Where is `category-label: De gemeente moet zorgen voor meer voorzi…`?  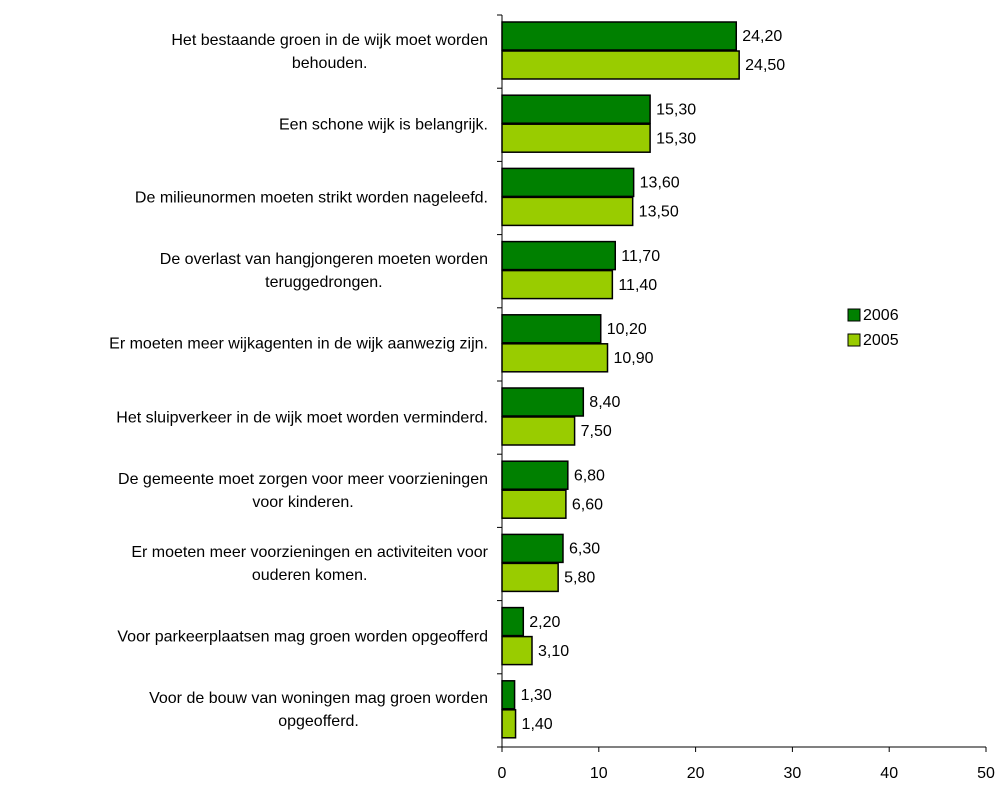
category-label: De gemeente moet zorgen voor meer voorzi… is located at coordinates (303, 490).